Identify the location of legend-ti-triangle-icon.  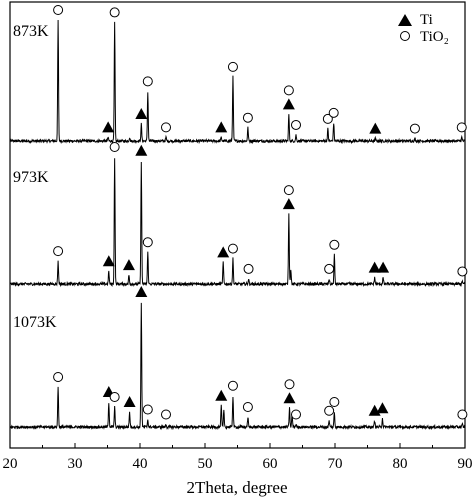
(405, 20).